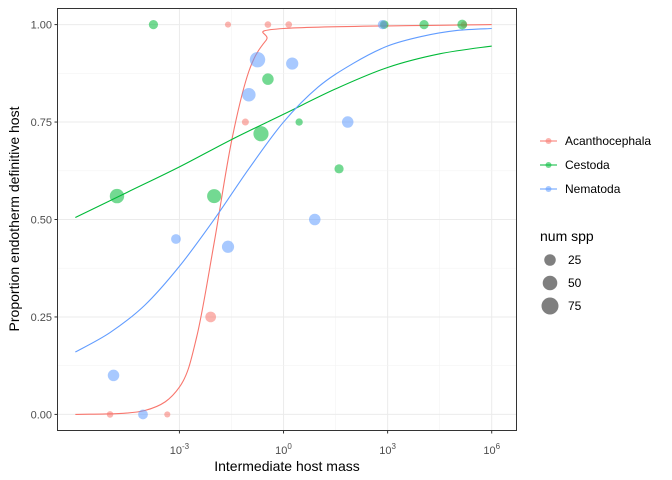  Describe the element at coordinates (587, 165) in the screenshot. I see `legend-label-cestoda: Cestoda` at that location.